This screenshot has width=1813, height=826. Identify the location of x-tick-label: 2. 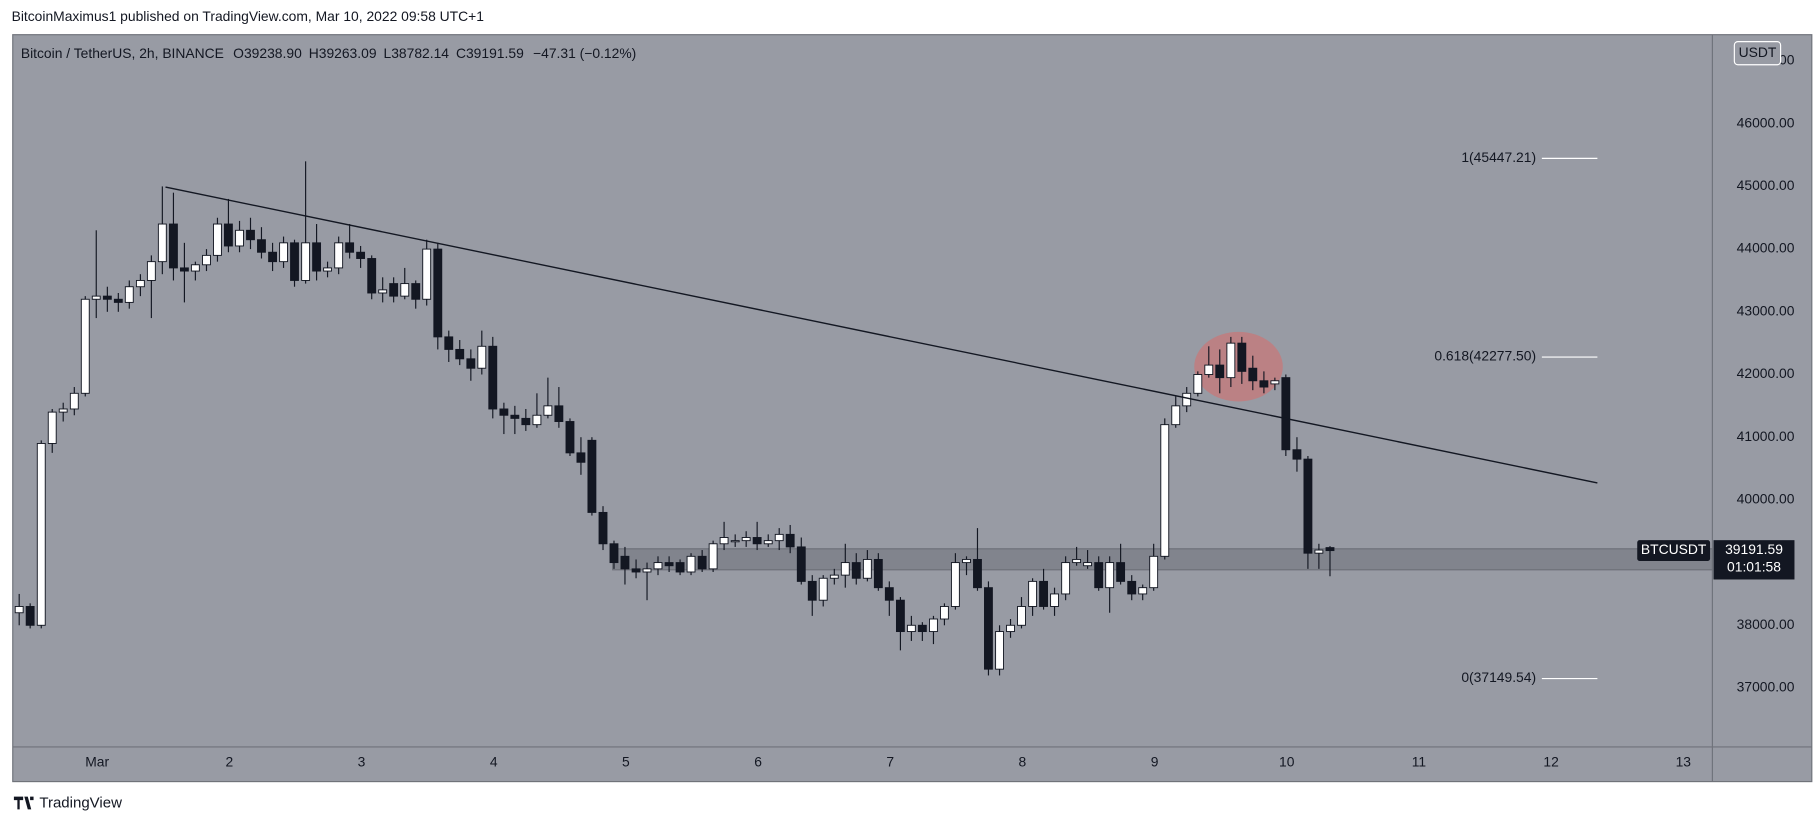
(229, 762).